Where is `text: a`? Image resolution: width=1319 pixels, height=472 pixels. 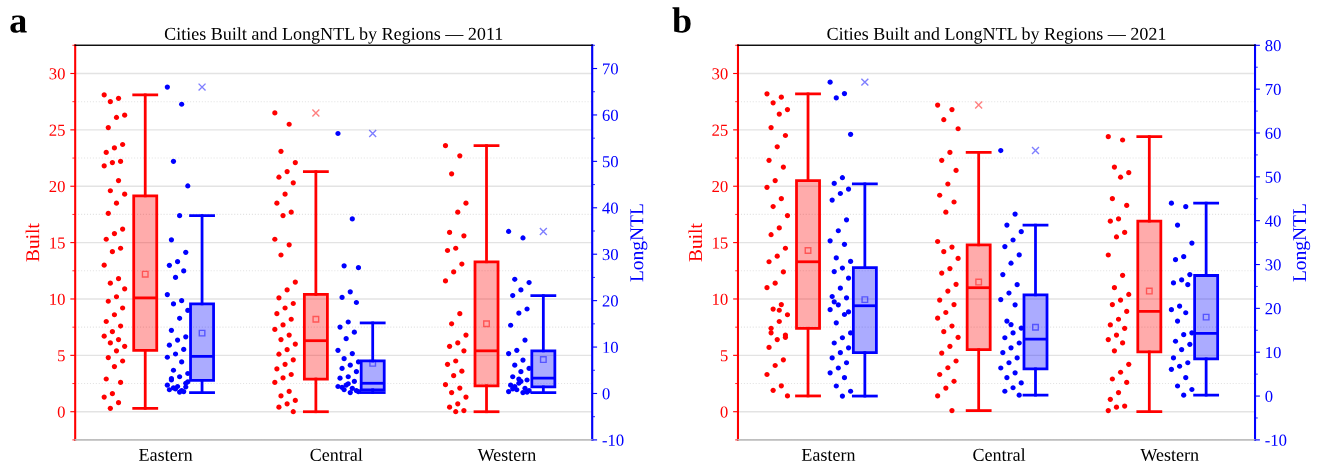
text: a is located at coordinates (18, 24).